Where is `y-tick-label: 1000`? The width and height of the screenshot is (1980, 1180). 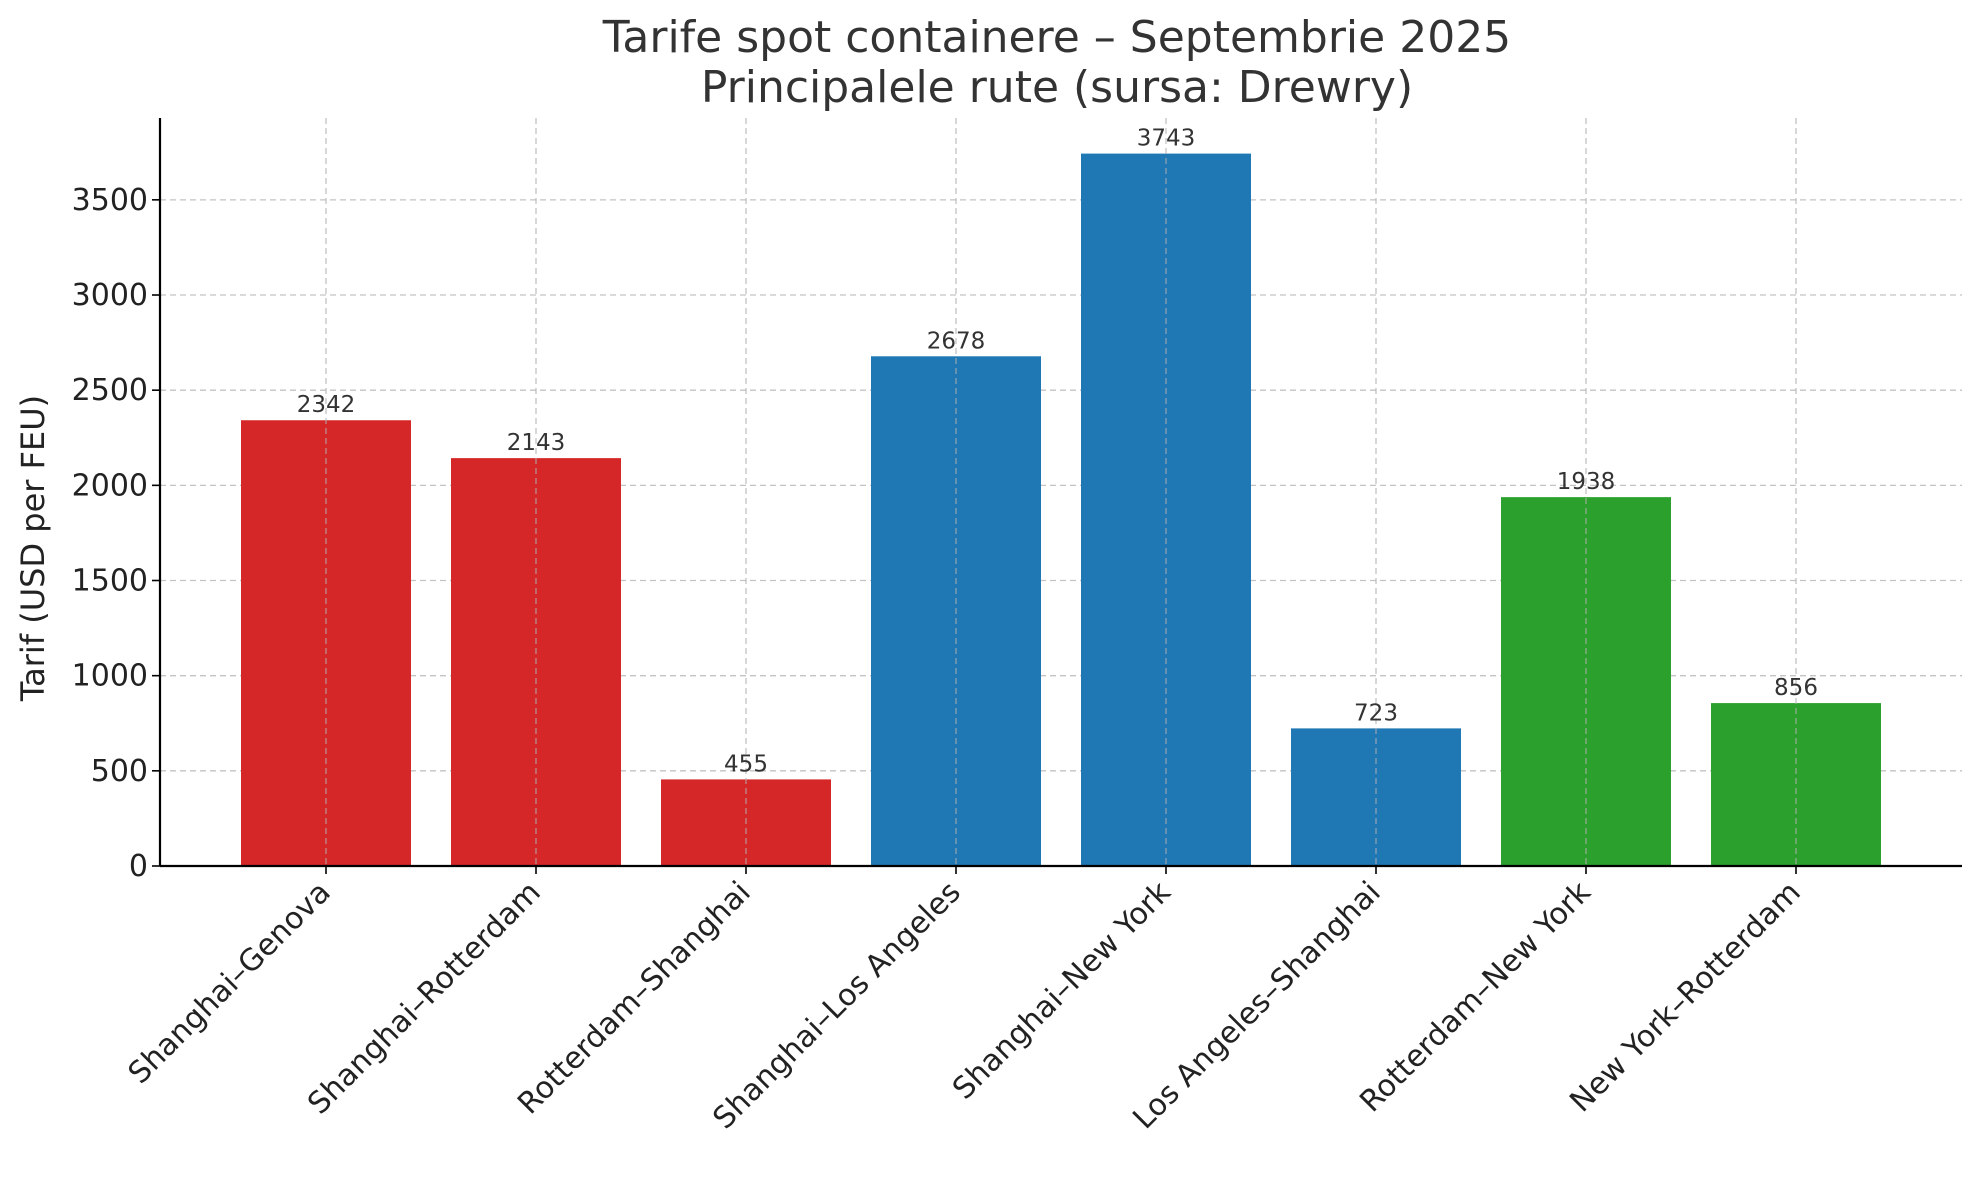
y-tick-label: 1000 is located at coordinates (110, 676).